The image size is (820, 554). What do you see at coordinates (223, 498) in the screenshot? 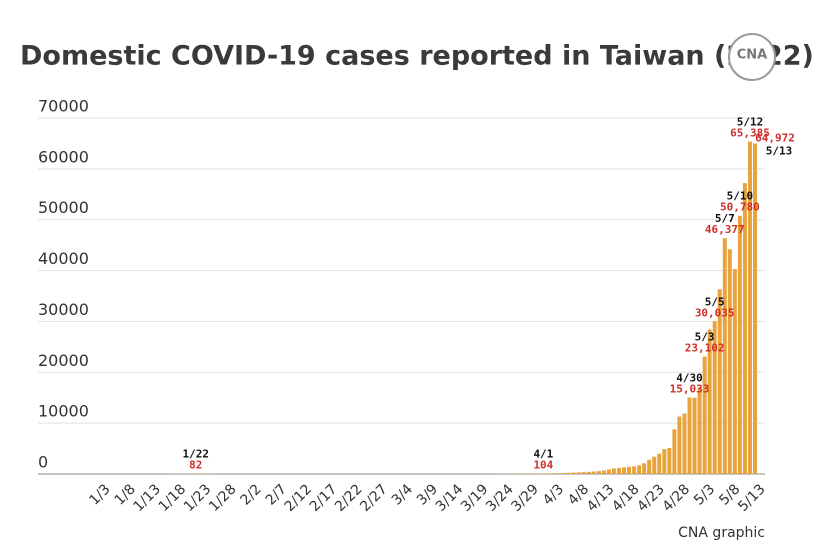
I see `x-tick-label: 1/28` at bounding box center [223, 498].